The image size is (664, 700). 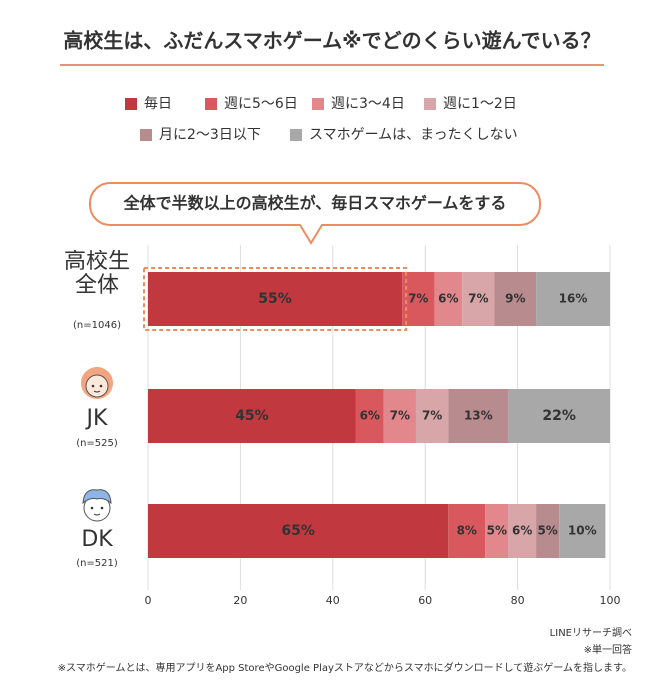 I want to click on category-label: DK, so click(x=97, y=540).